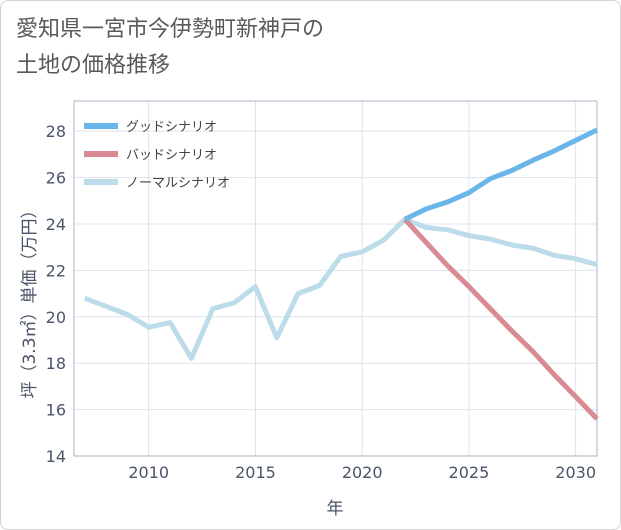 This screenshot has width=621, height=530. Describe the element at coordinates (171, 127) in the screenshot. I see `legend-label: グッドシナリオ` at that location.